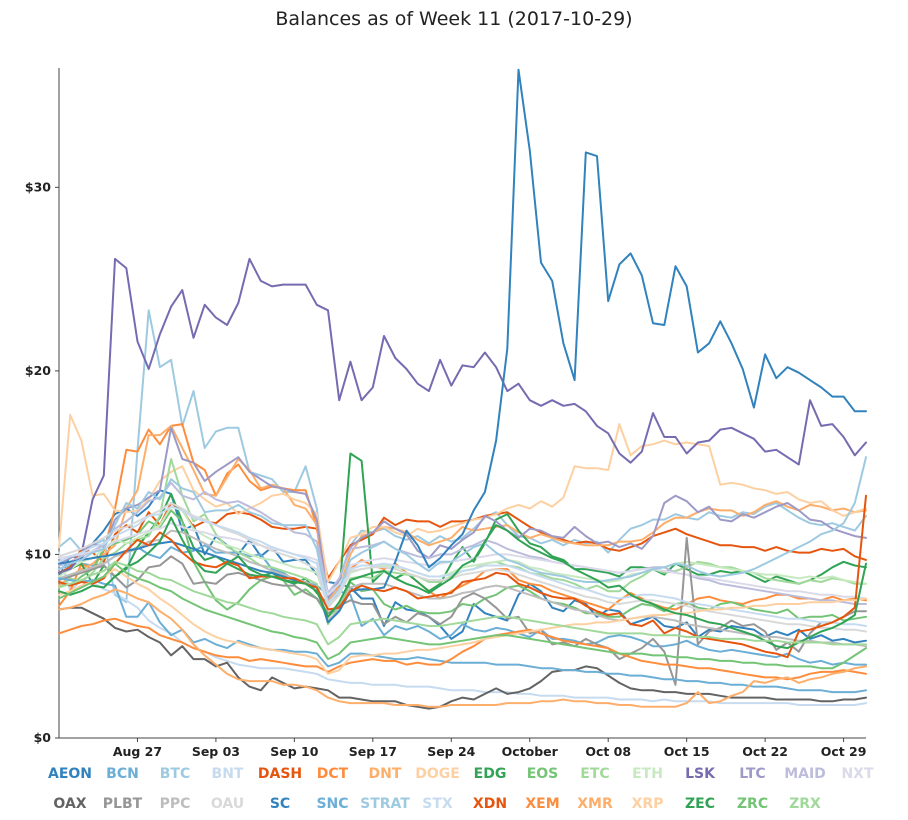  I want to click on legend-item-dash: DASH, so click(280, 774).